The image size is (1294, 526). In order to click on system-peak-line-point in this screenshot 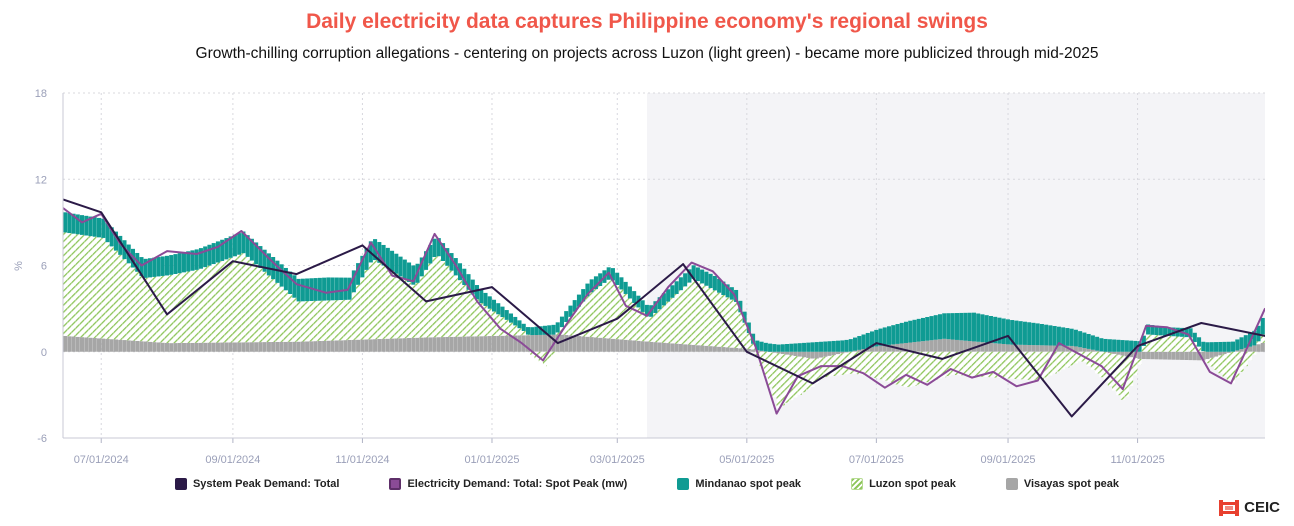, I will do `click(362, 245)`.